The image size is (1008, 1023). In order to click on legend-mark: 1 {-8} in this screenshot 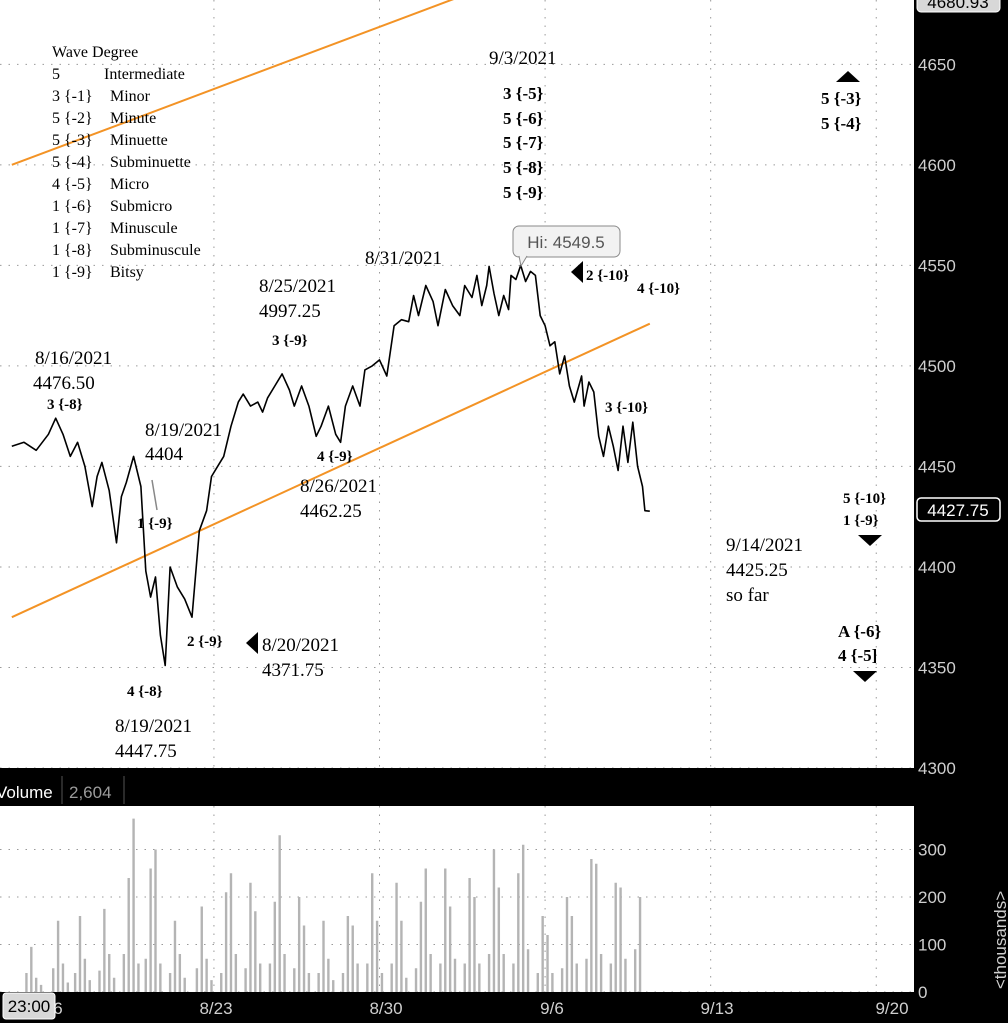, I will do `click(72, 250)`.